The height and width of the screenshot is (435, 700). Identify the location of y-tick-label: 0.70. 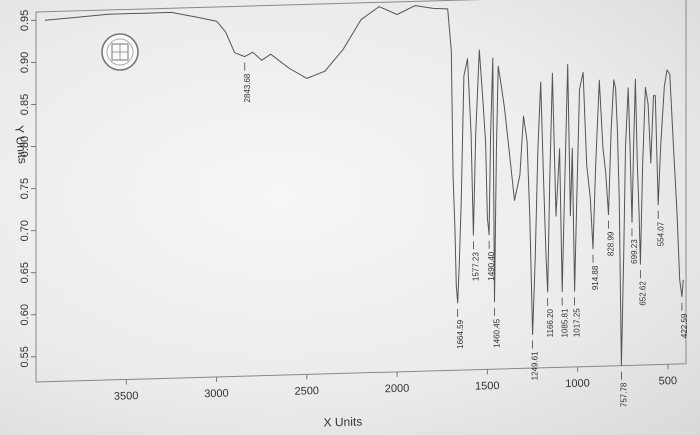
(25, 230).